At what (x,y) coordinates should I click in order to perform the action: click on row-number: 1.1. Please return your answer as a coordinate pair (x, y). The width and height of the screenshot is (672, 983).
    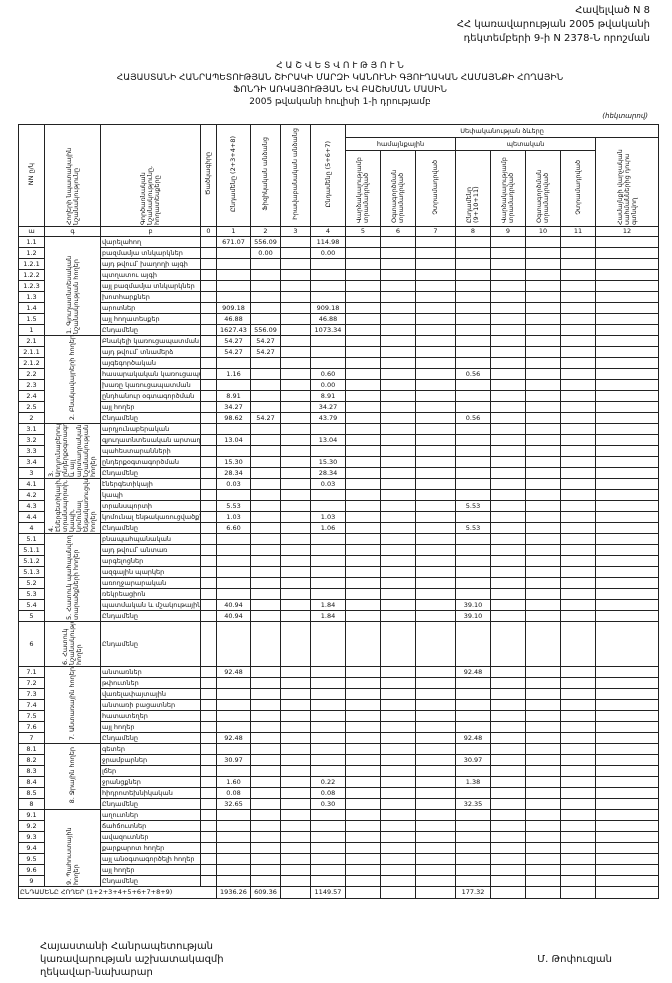
    Looking at the image, I should click on (31, 242).